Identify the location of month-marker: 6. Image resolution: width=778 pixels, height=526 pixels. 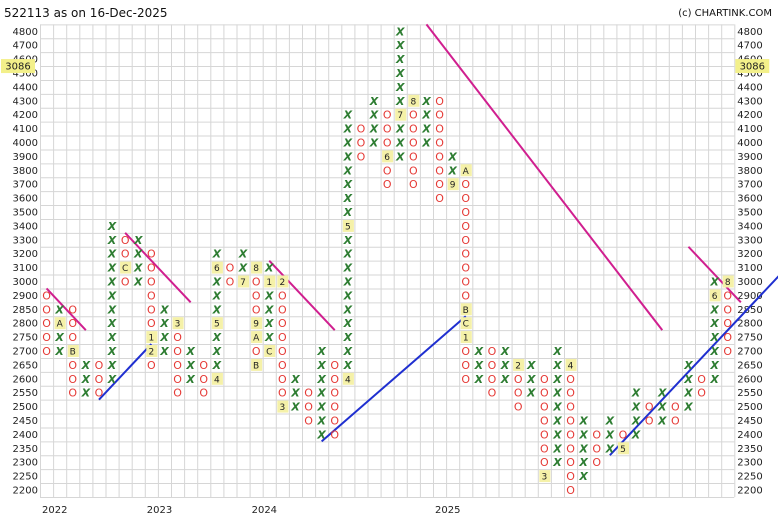
(715, 297).